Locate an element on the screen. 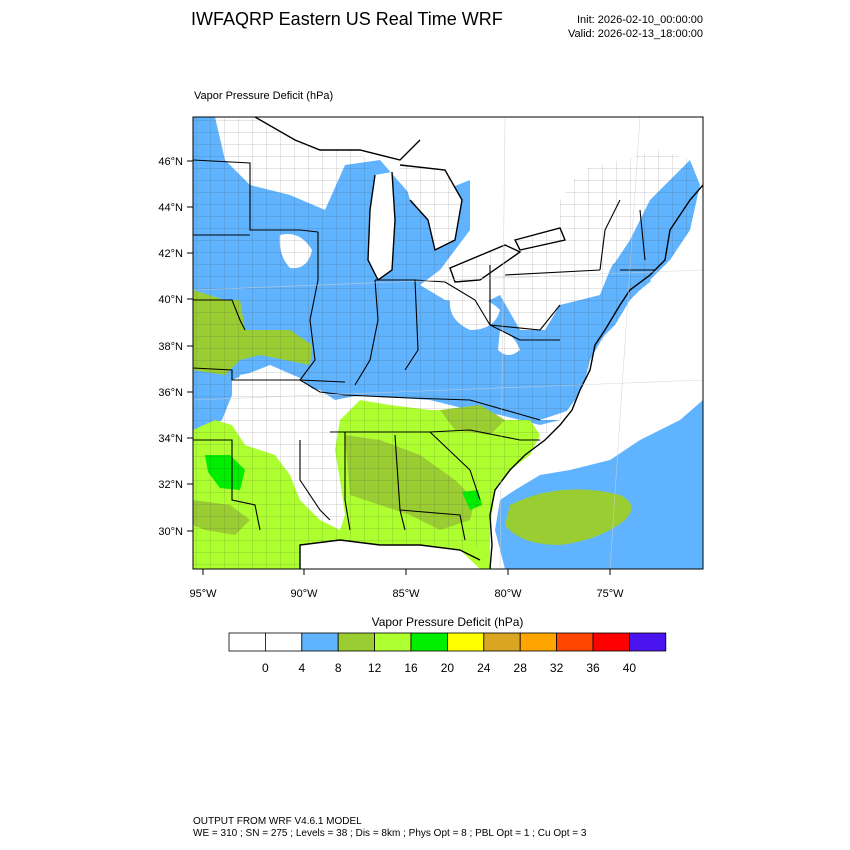 The height and width of the screenshot is (850, 850). colorbar-label: 0 is located at coordinates (265, 668).